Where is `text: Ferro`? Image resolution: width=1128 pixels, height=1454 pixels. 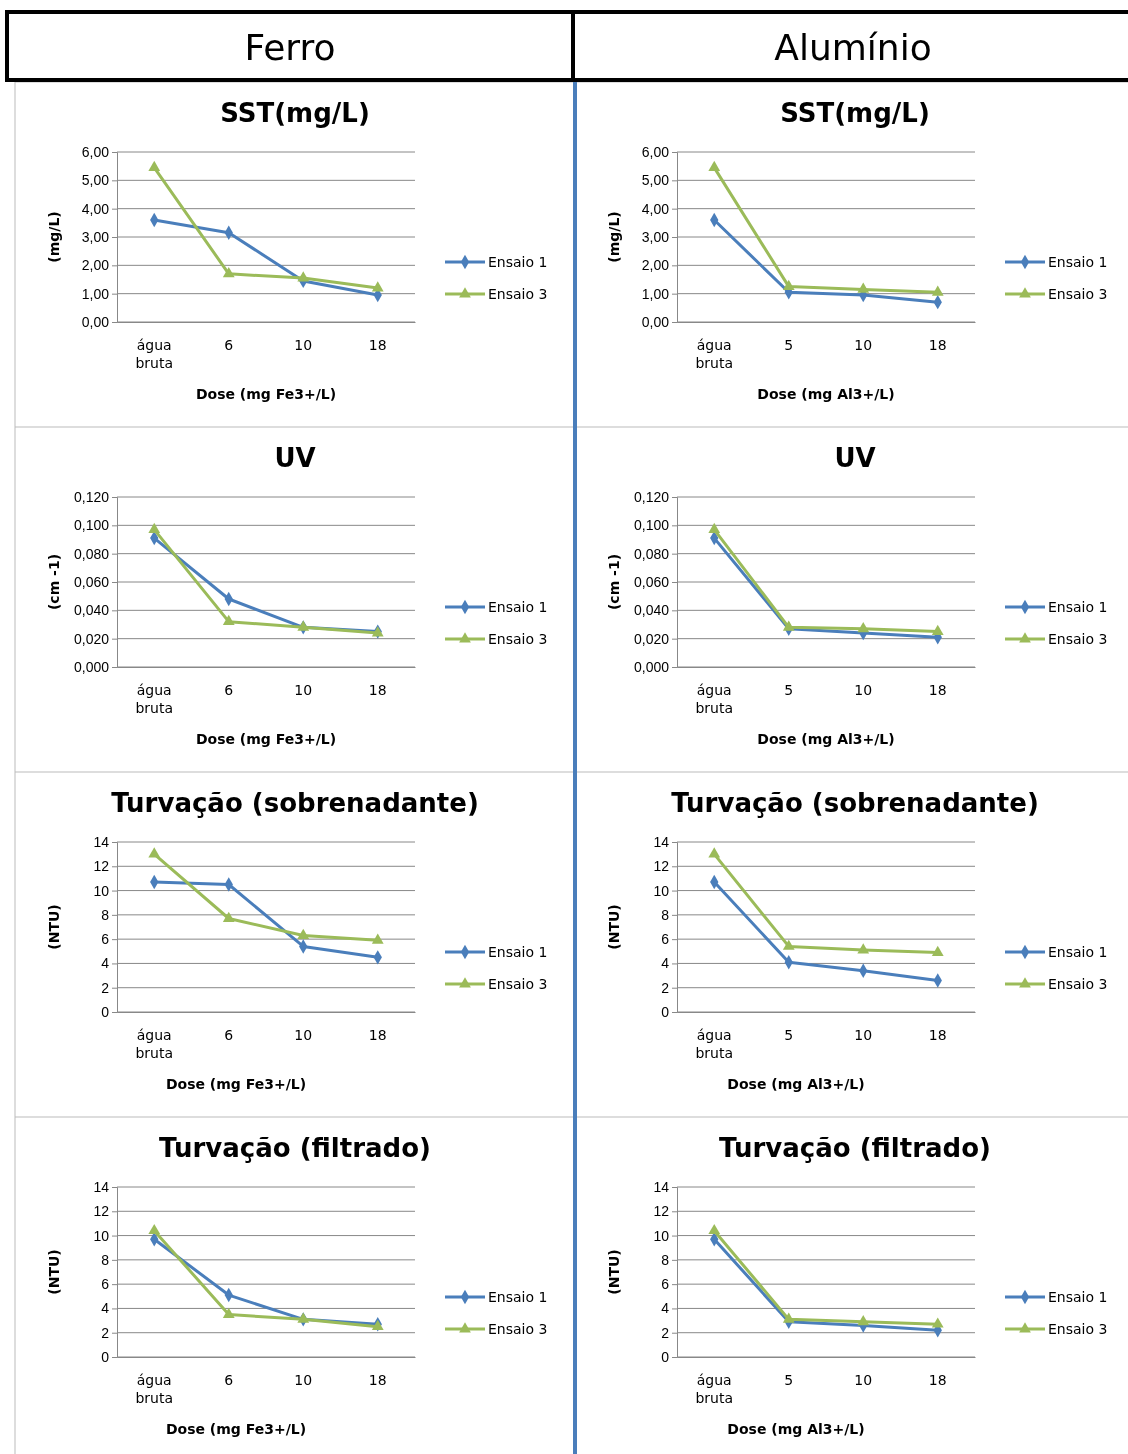 text: Ferro is located at coordinates (290, 47).